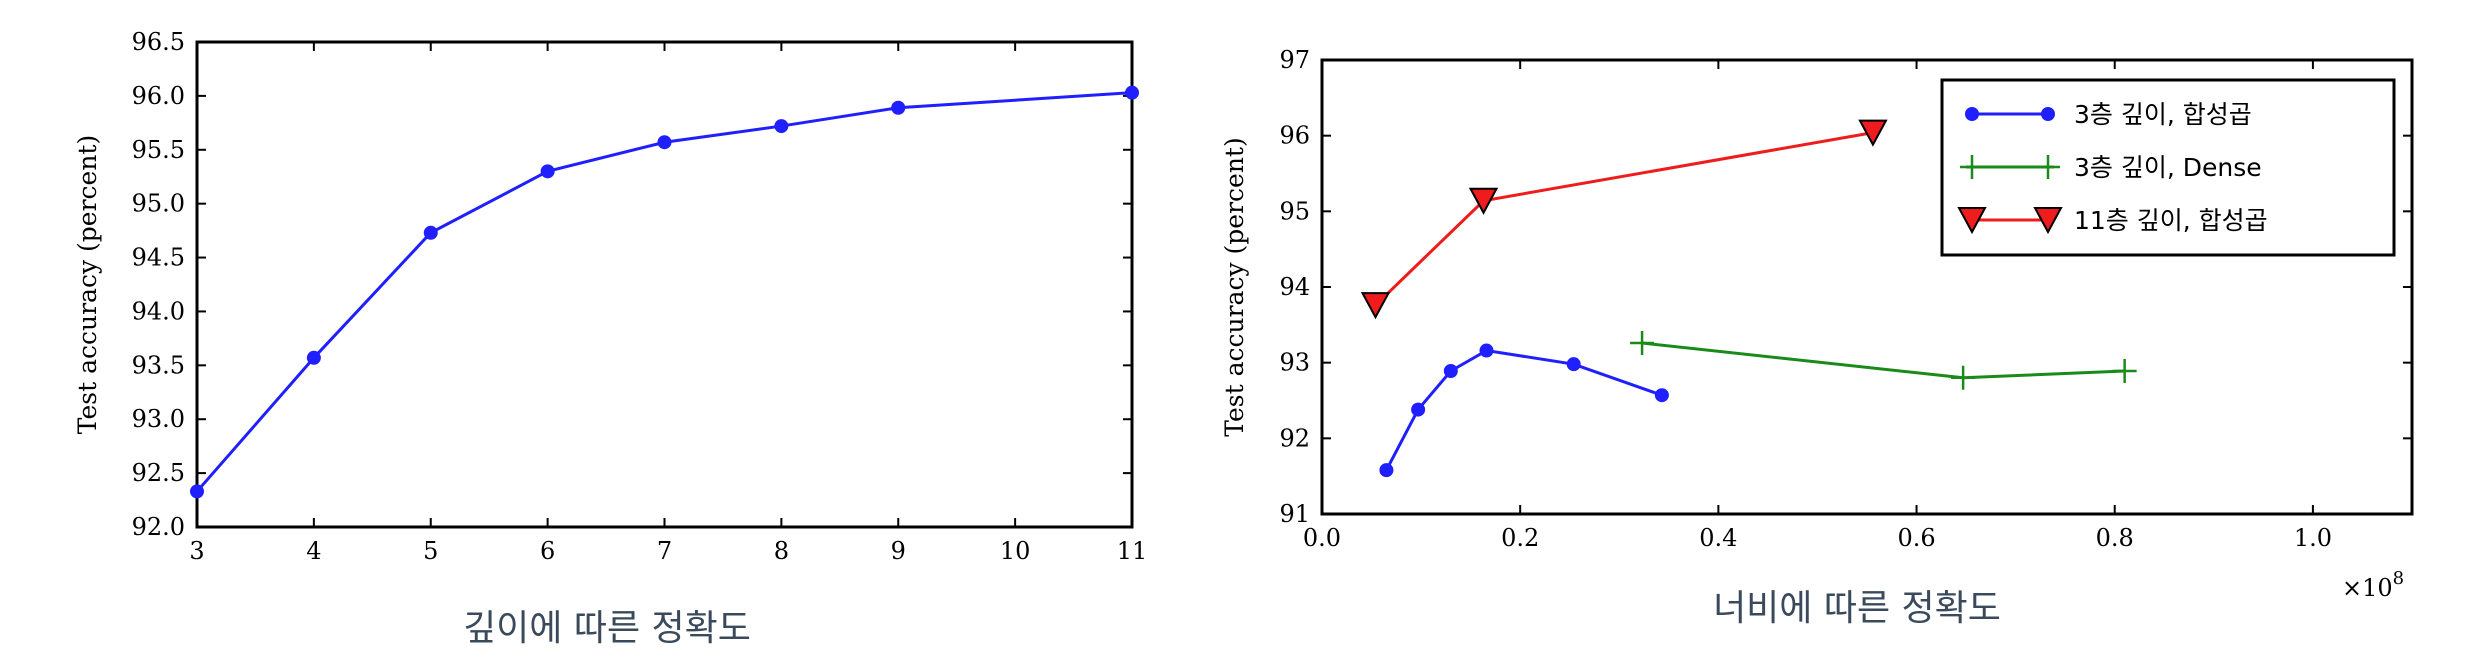  Describe the element at coordinates (196, 551) in the screenshot. I see `x-tick-label: 3` at that location.